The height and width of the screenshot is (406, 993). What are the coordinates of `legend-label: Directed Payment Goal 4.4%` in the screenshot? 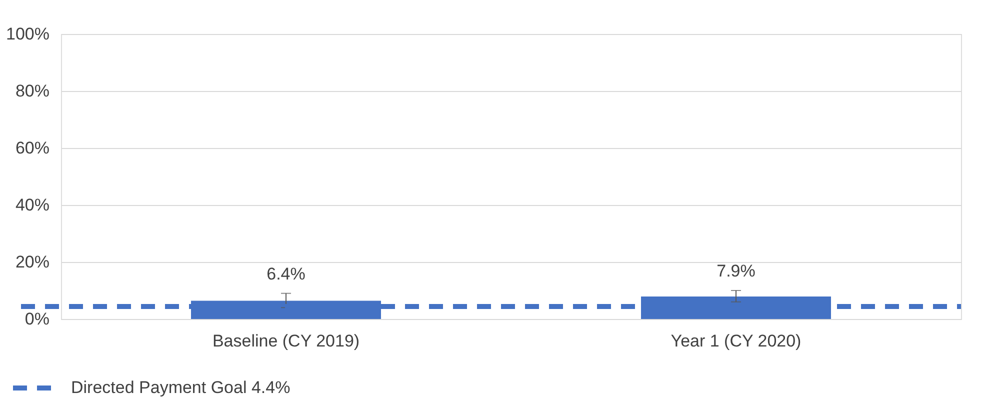 It's located at (180, 387).